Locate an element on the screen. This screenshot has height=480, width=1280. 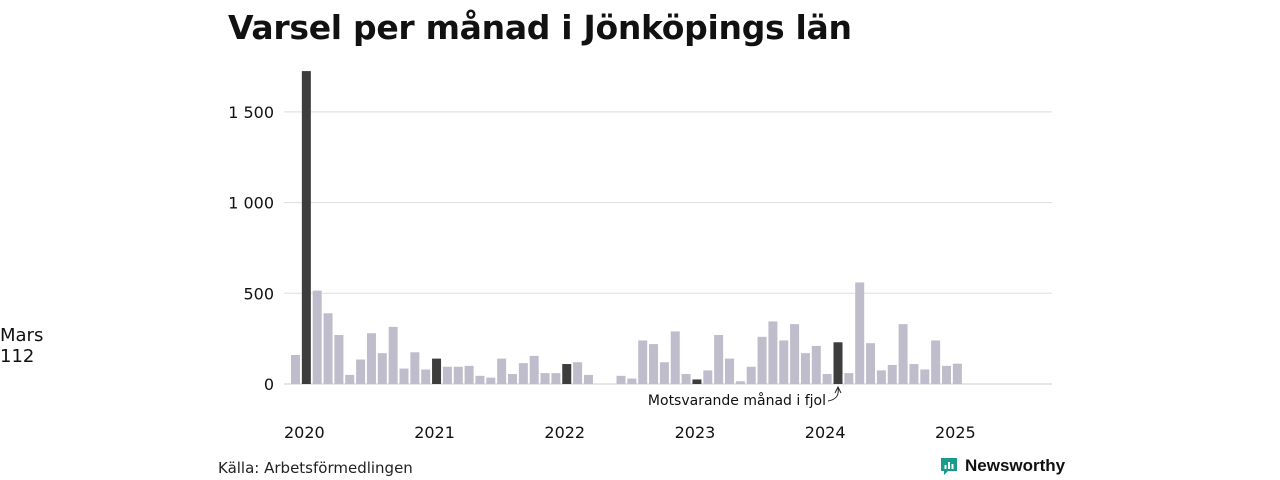
current-month-label: Mars is located at coordinates (21, 335).